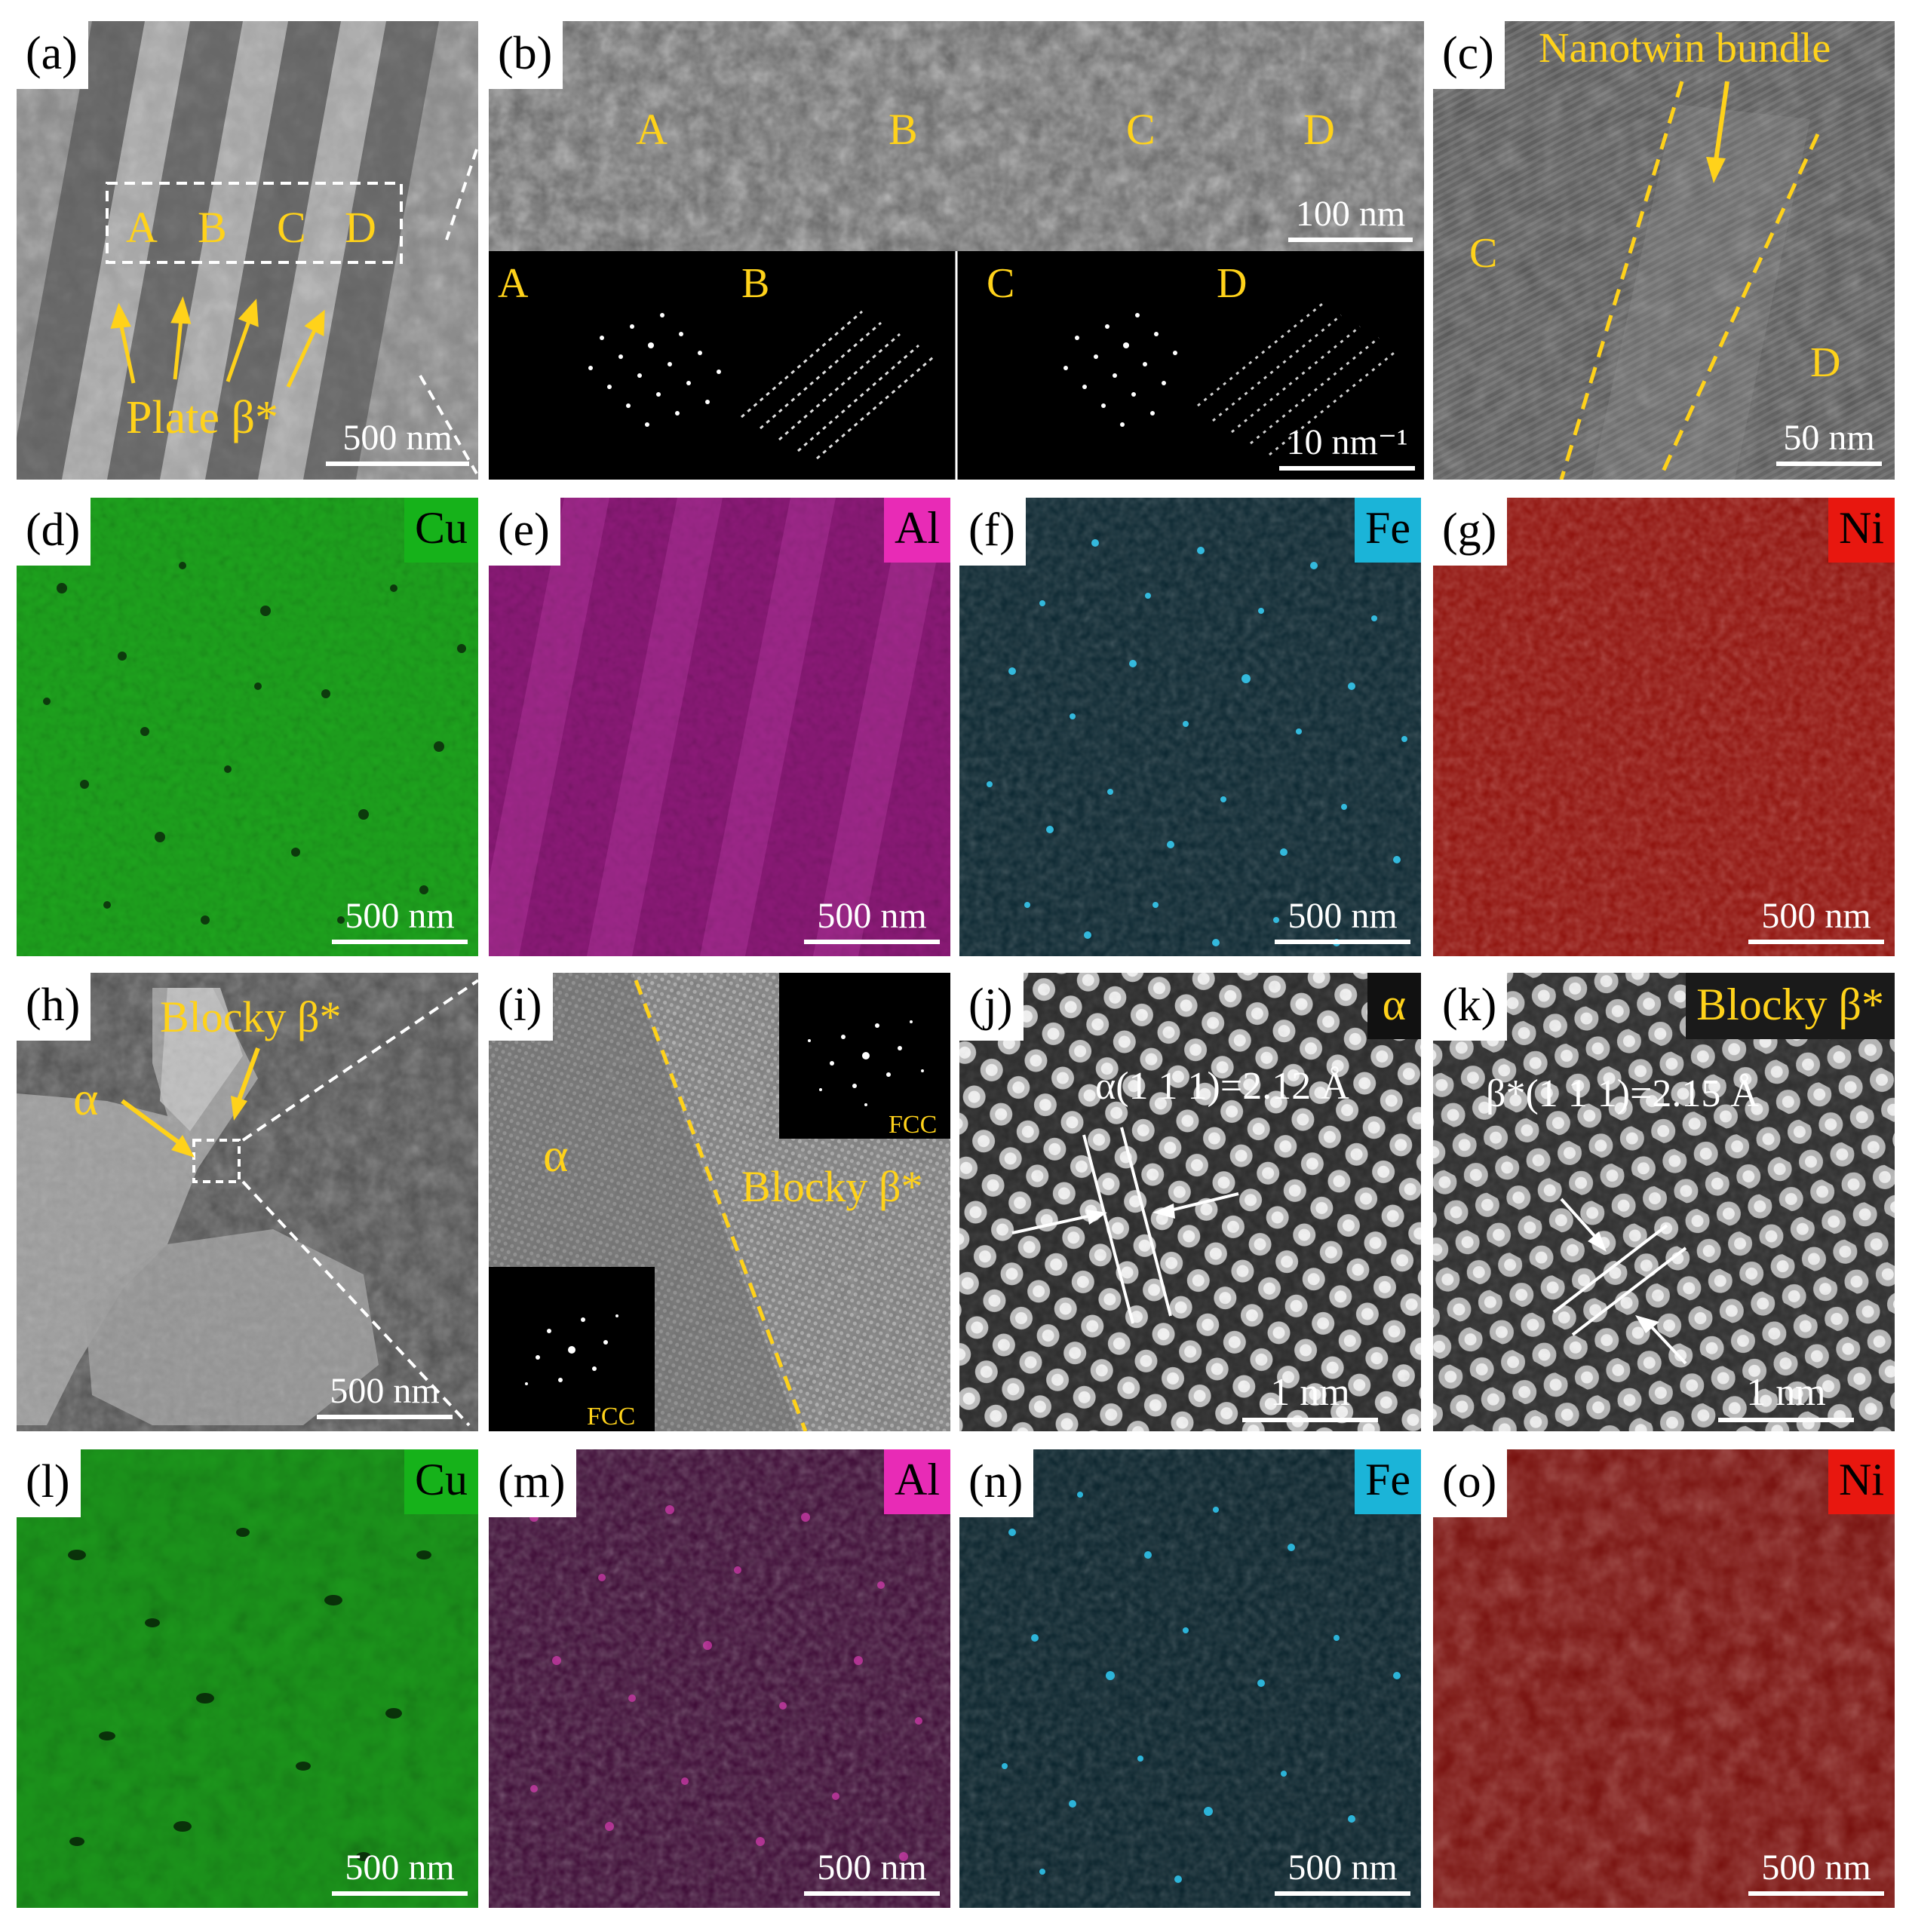  I want to click on d-spacing-annotation: α(1 1 1)=2.12 Å, so click(1222, 1086).